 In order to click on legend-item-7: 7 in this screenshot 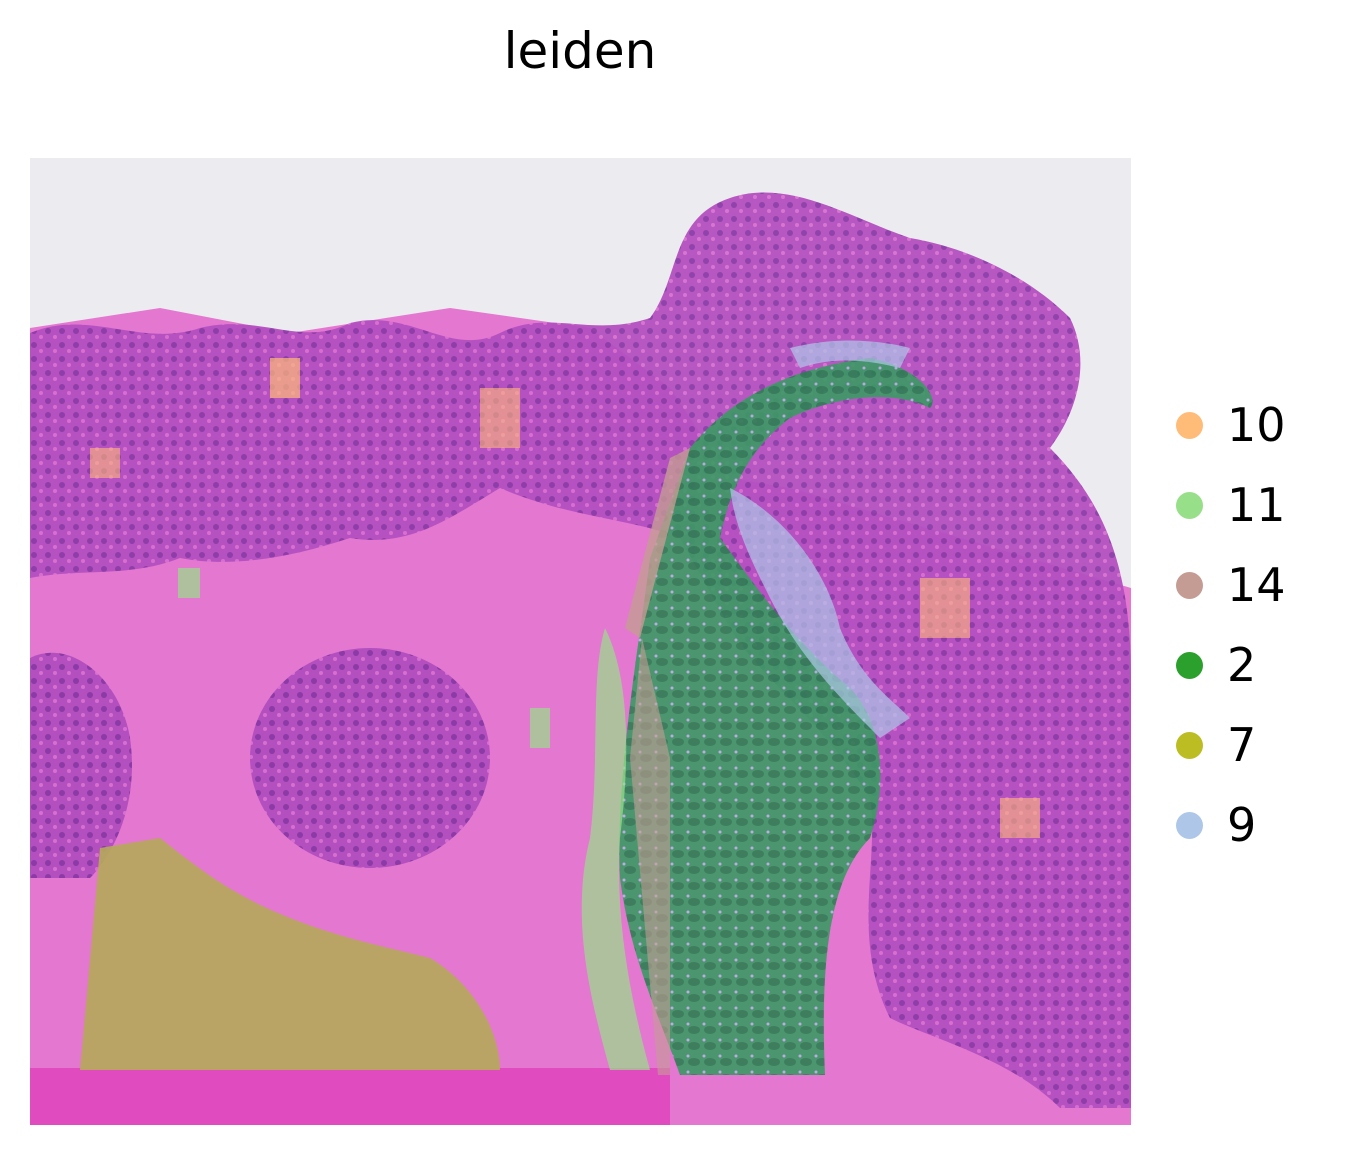, I will do `click(1231, 745)`.